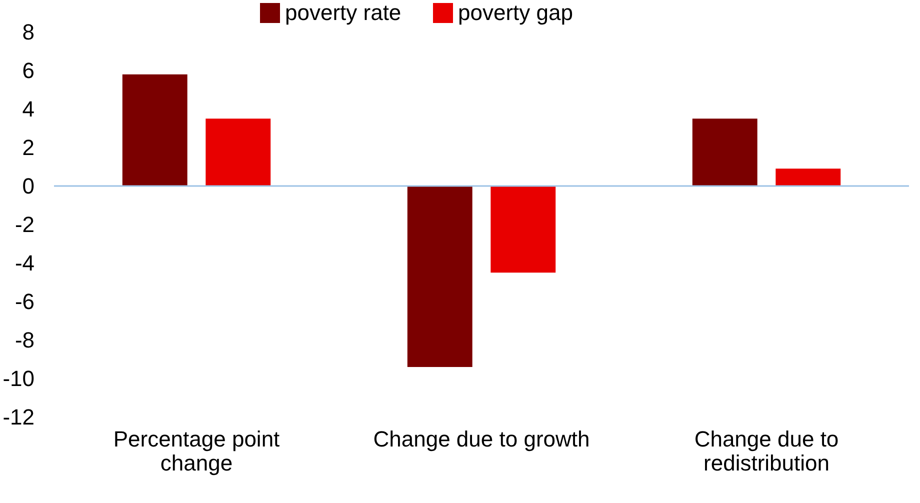  What do you see at coordinates (28, 147) in the screenshot?
I see `y-tick-label: 2` at bounding box center [28, 147].